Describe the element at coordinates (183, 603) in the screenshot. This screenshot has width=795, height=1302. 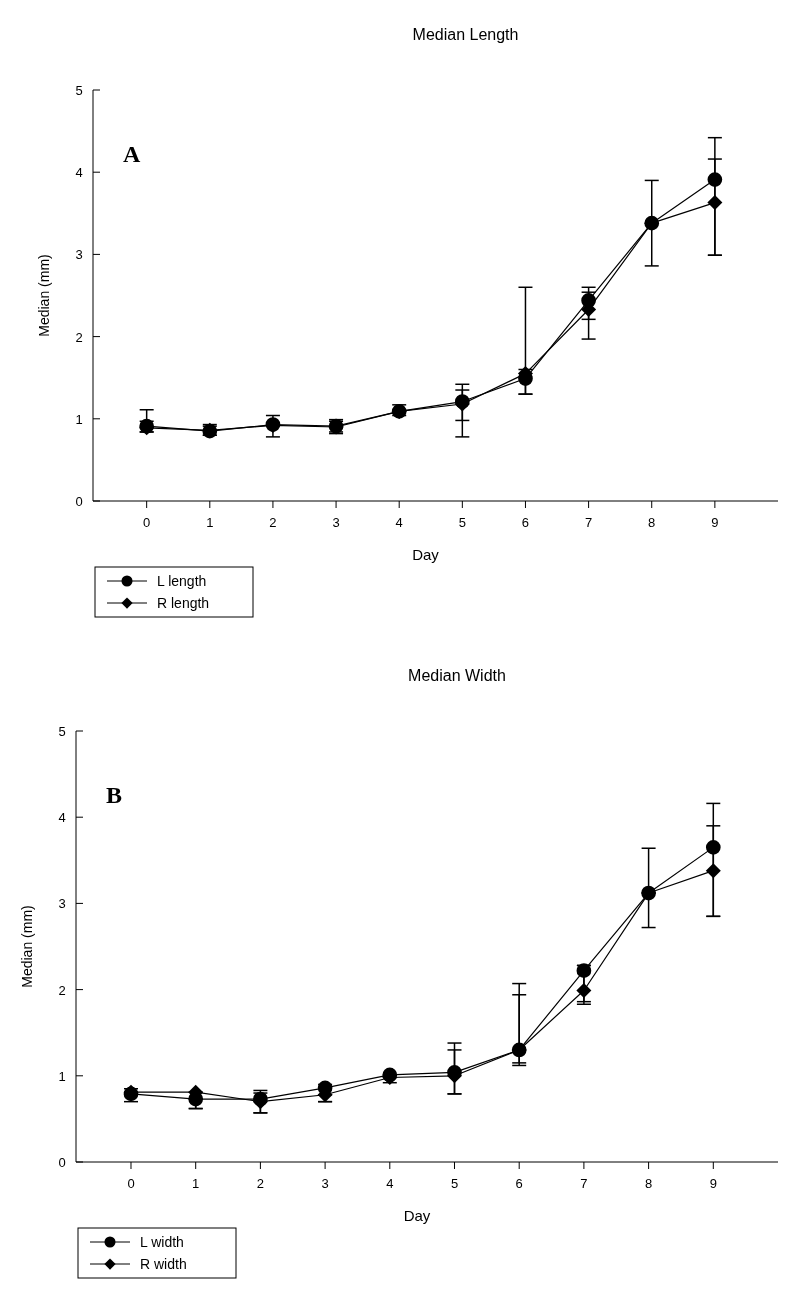
I see `legend-label: R length` at that location.